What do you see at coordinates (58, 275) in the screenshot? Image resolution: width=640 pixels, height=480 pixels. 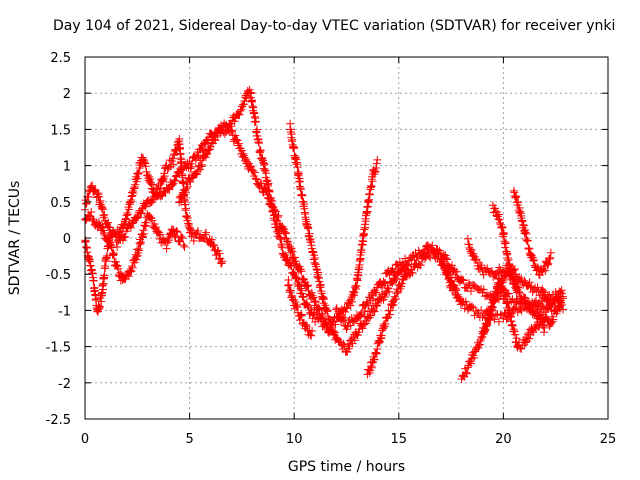 I see `y-tick-label: -0.5` at bounding box center [58, 275].